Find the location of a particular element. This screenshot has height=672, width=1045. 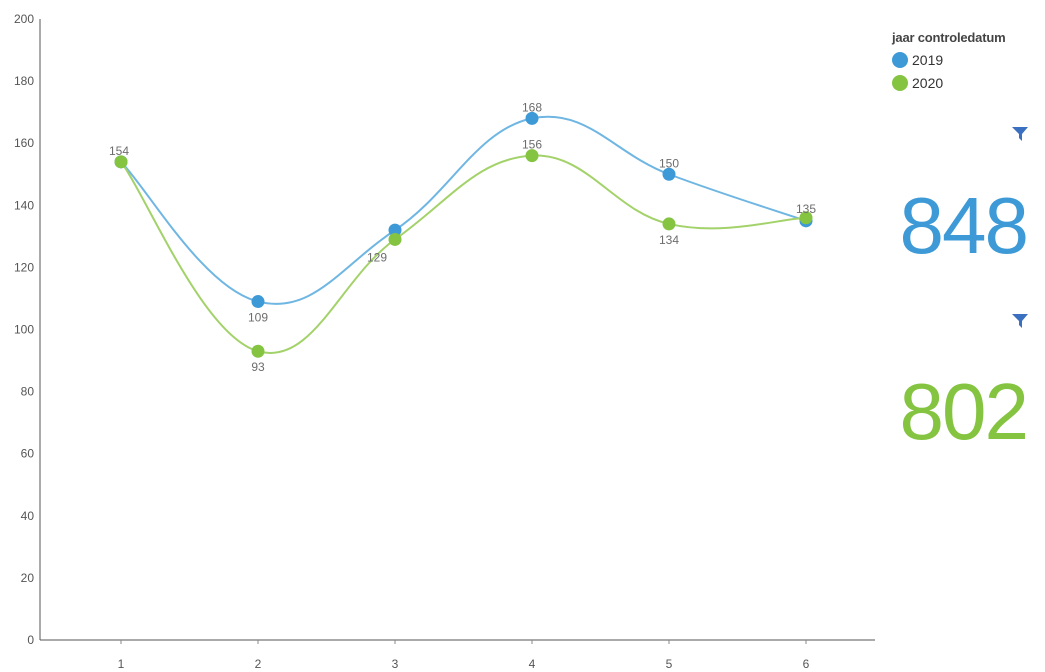

x-tick-label: 5 is located at coordinates (669, 664).